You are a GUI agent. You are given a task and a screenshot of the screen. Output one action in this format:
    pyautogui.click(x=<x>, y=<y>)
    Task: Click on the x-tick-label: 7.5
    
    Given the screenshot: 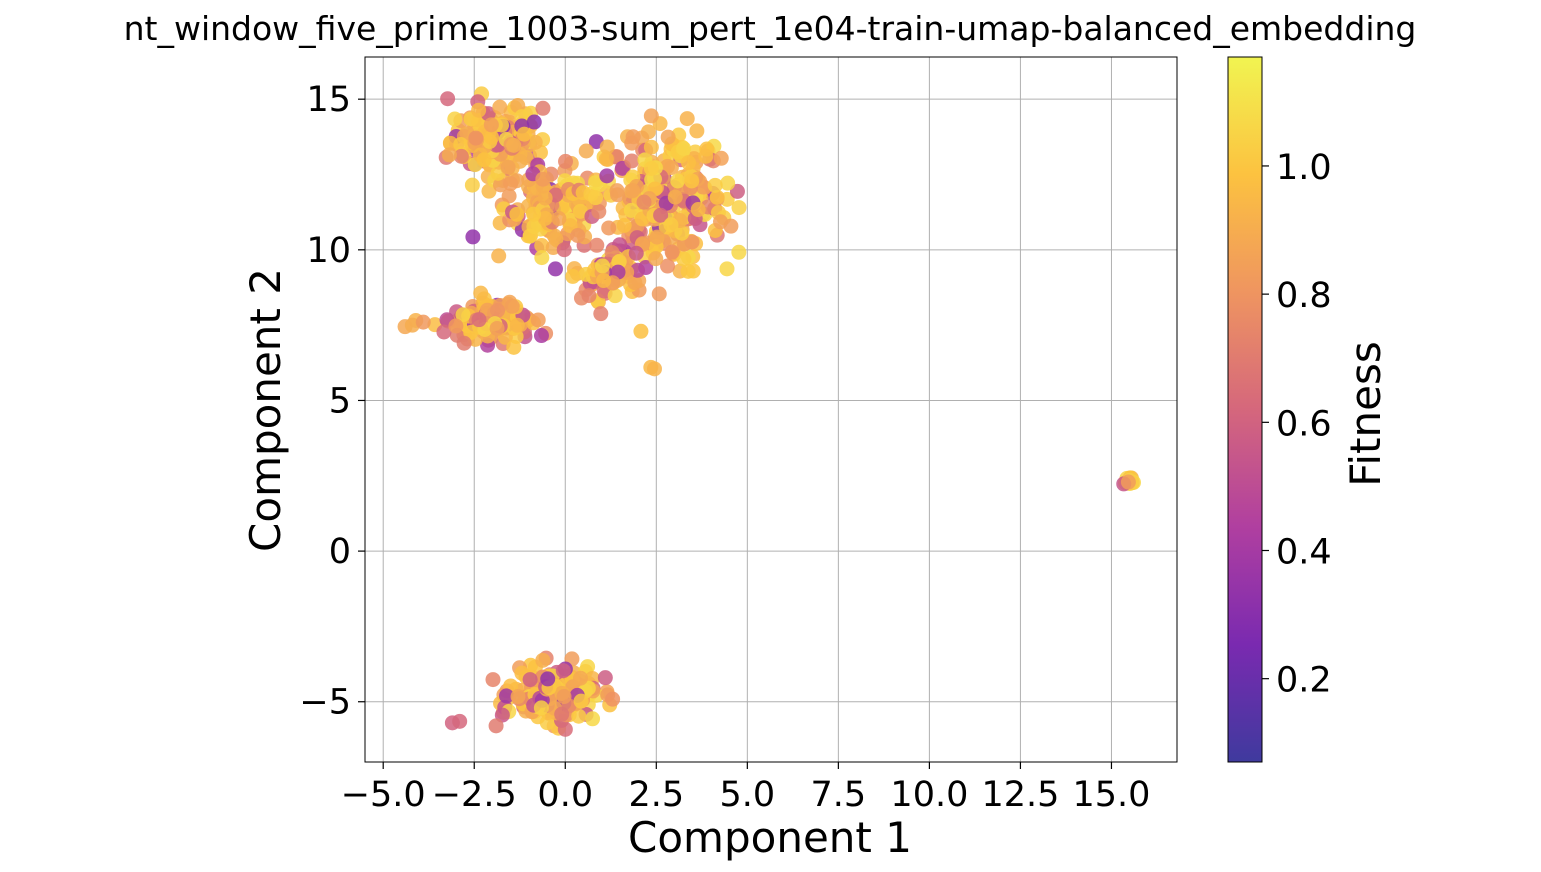 What is the action you would take?
    pyautogui.click(x=839, y=795)
    